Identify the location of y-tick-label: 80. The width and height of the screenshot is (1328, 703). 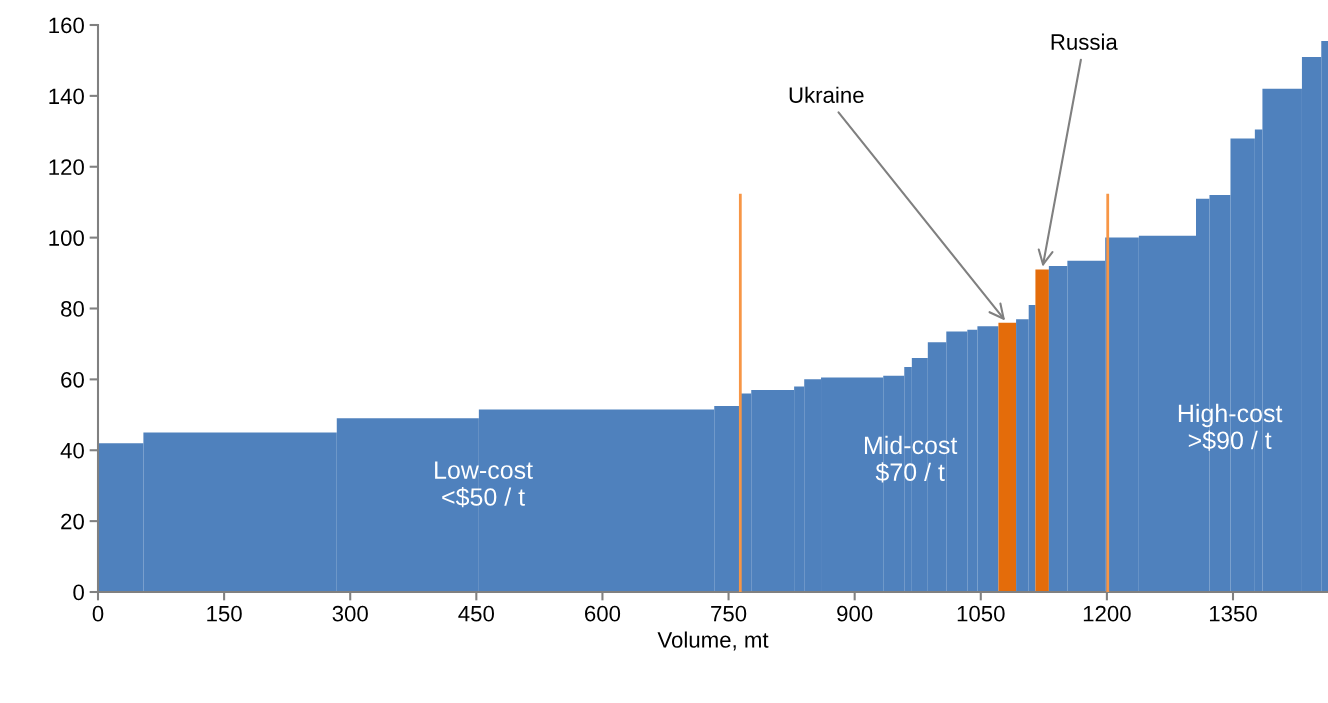
(72, 309).